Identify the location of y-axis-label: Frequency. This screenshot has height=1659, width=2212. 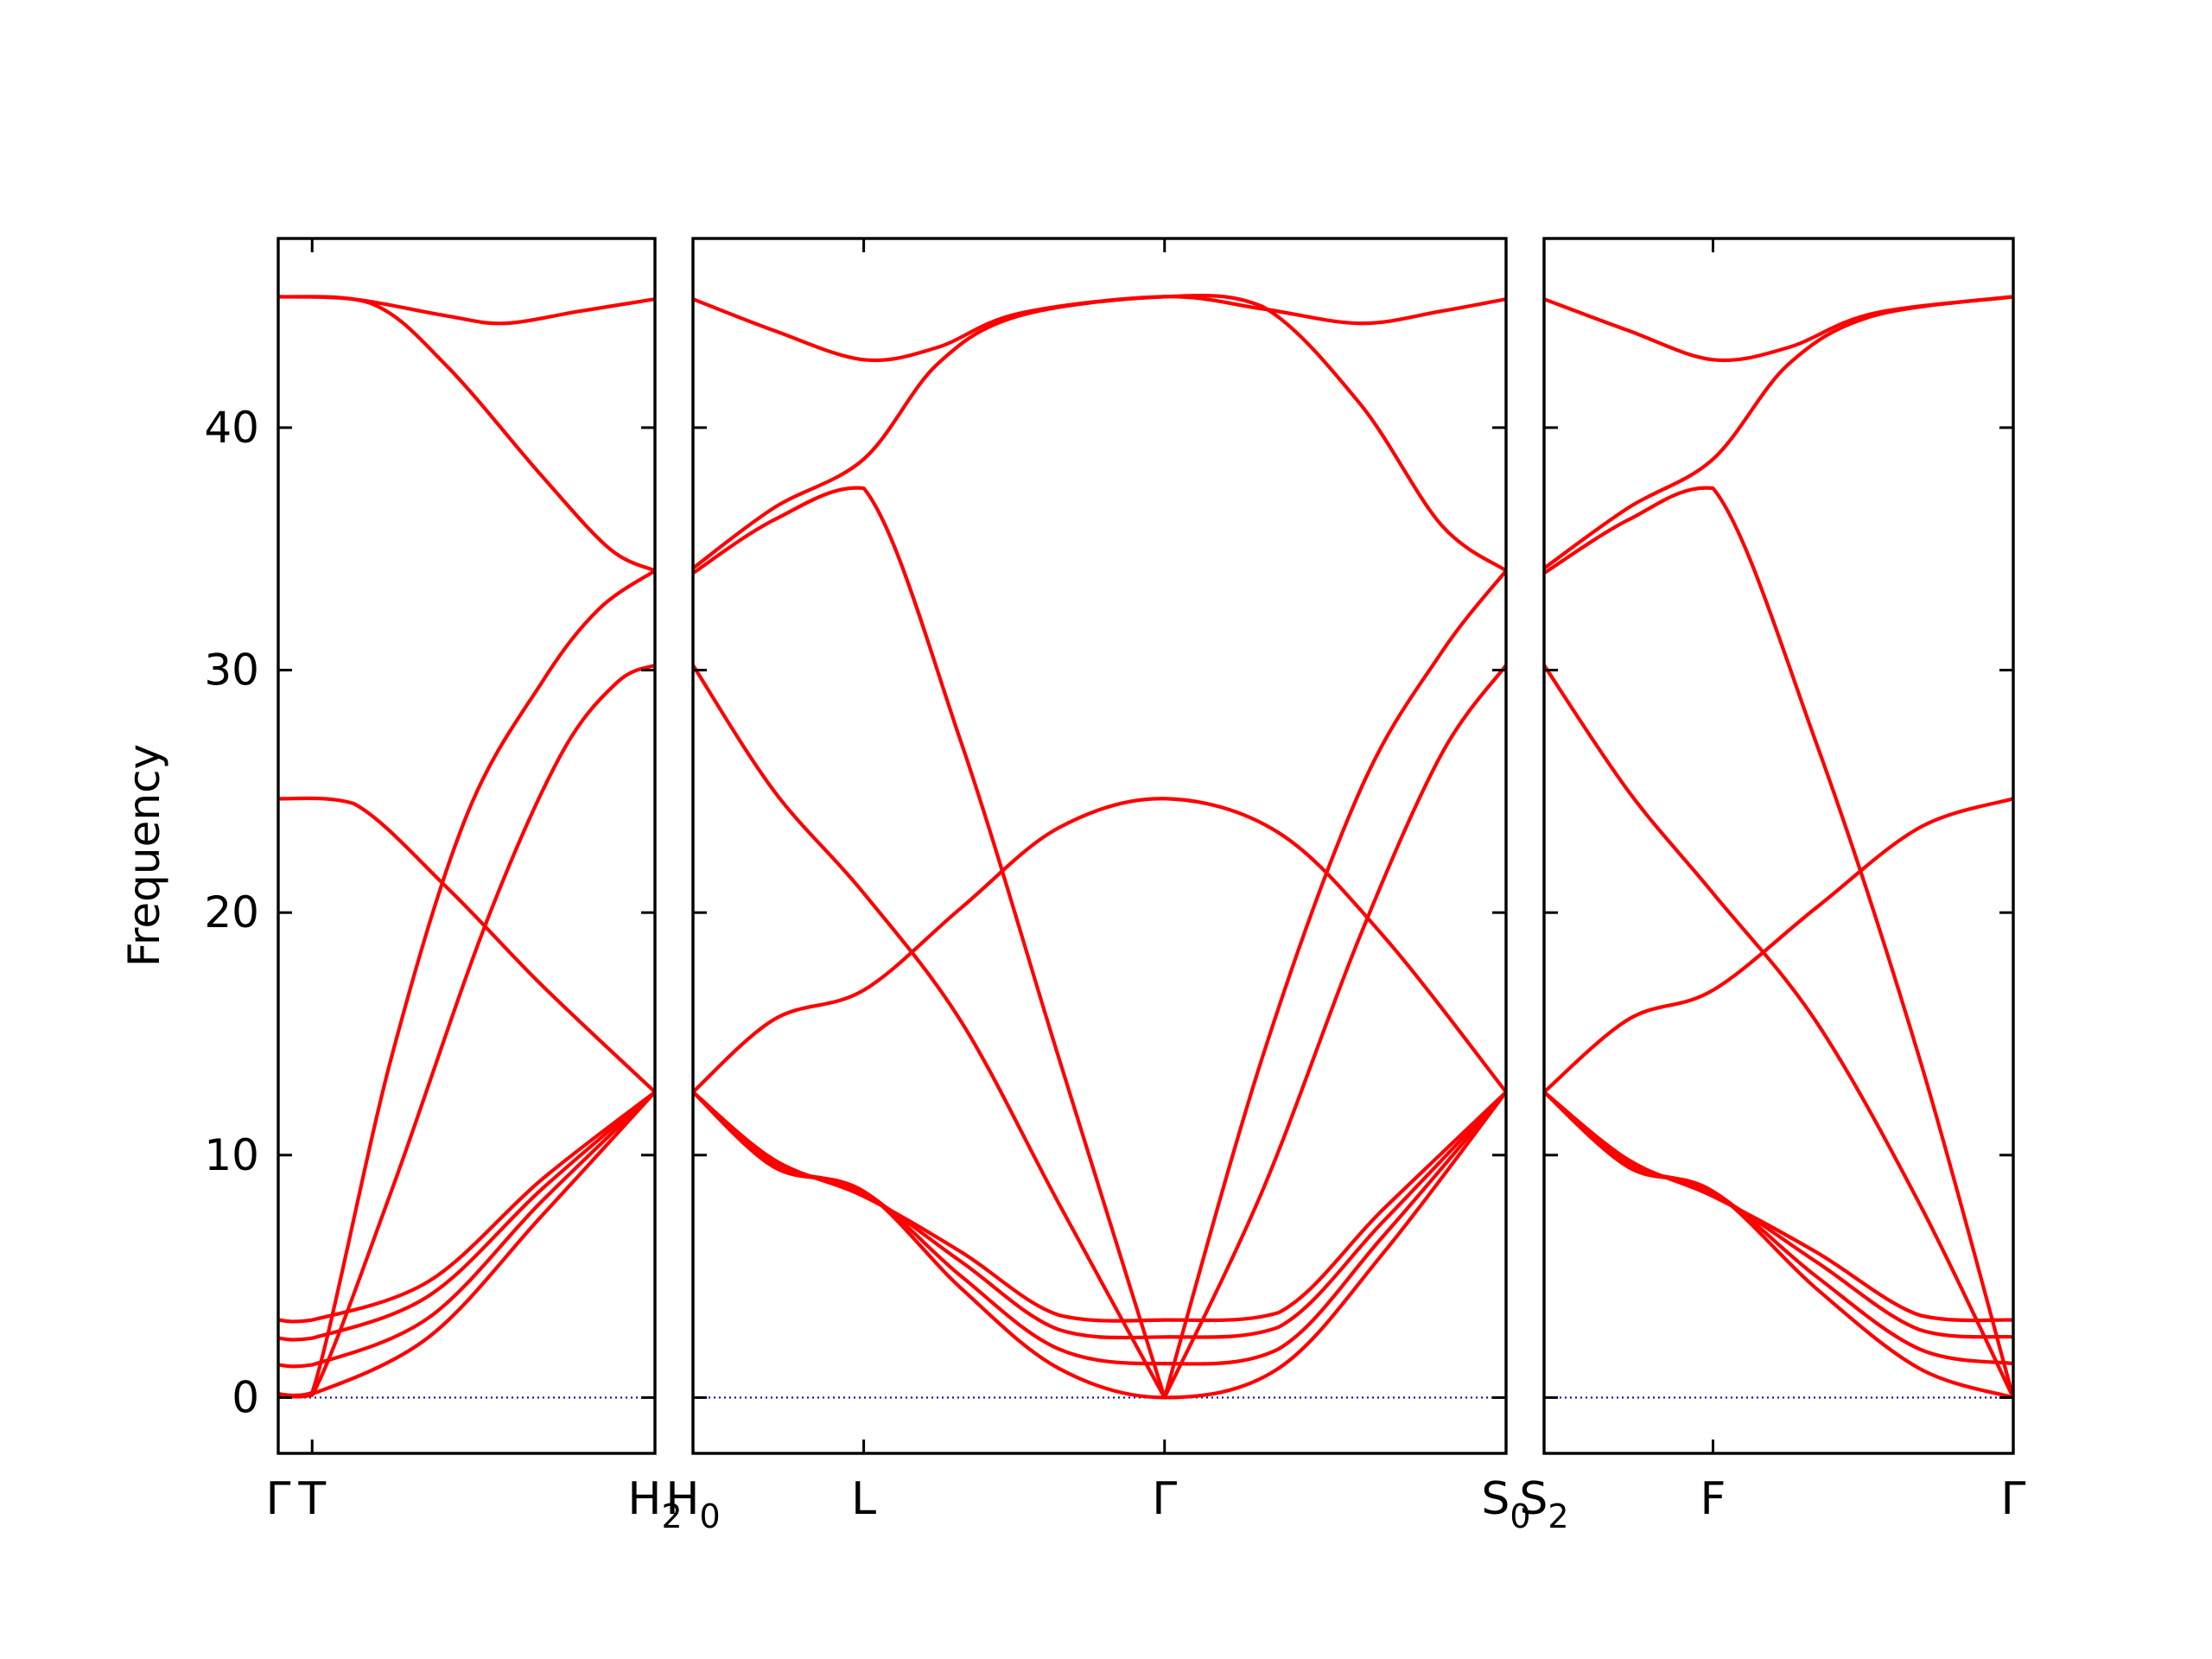
(144, 855).